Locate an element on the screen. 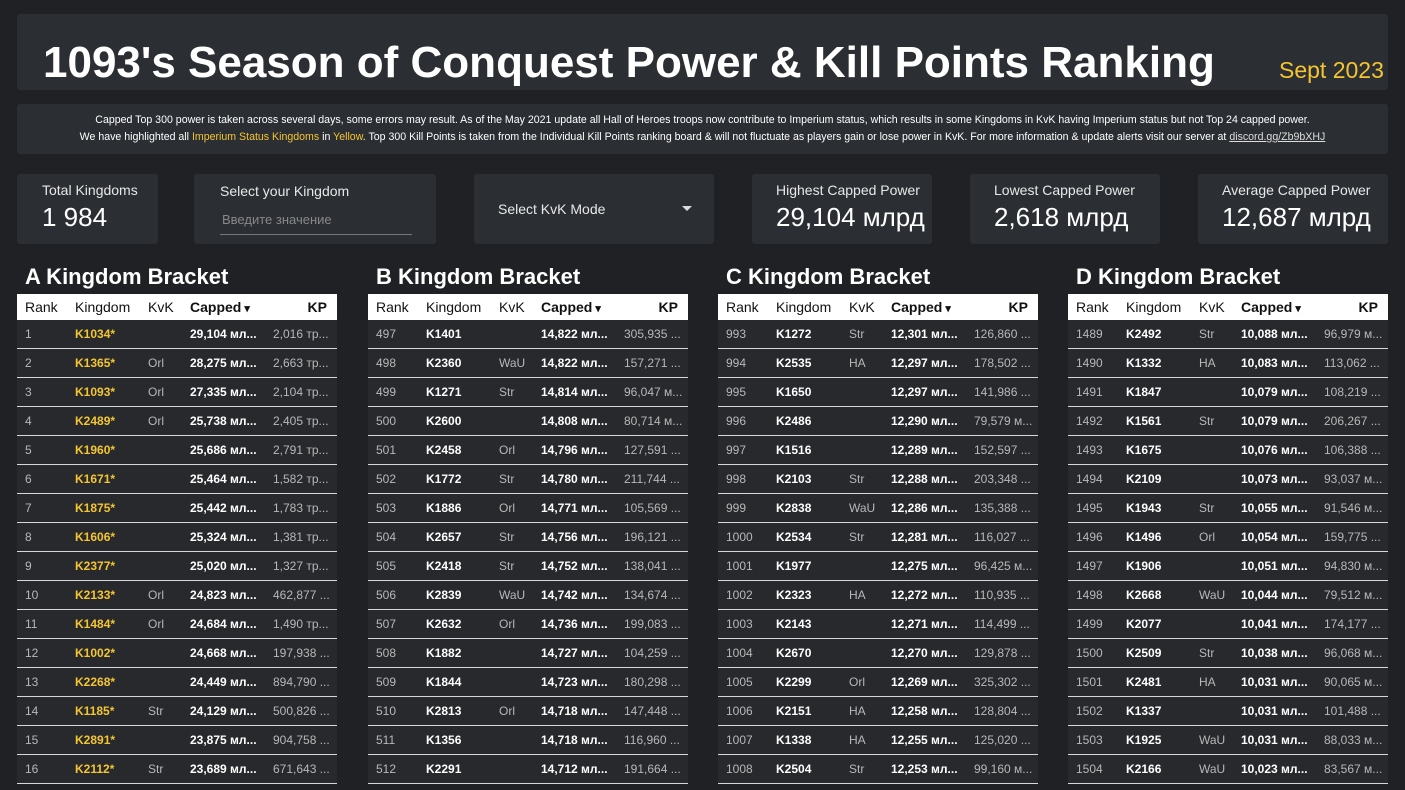 Image resolution: width=1405 pixels, height=790 pixels. rank: 502 is located at coordinates (386, 479).